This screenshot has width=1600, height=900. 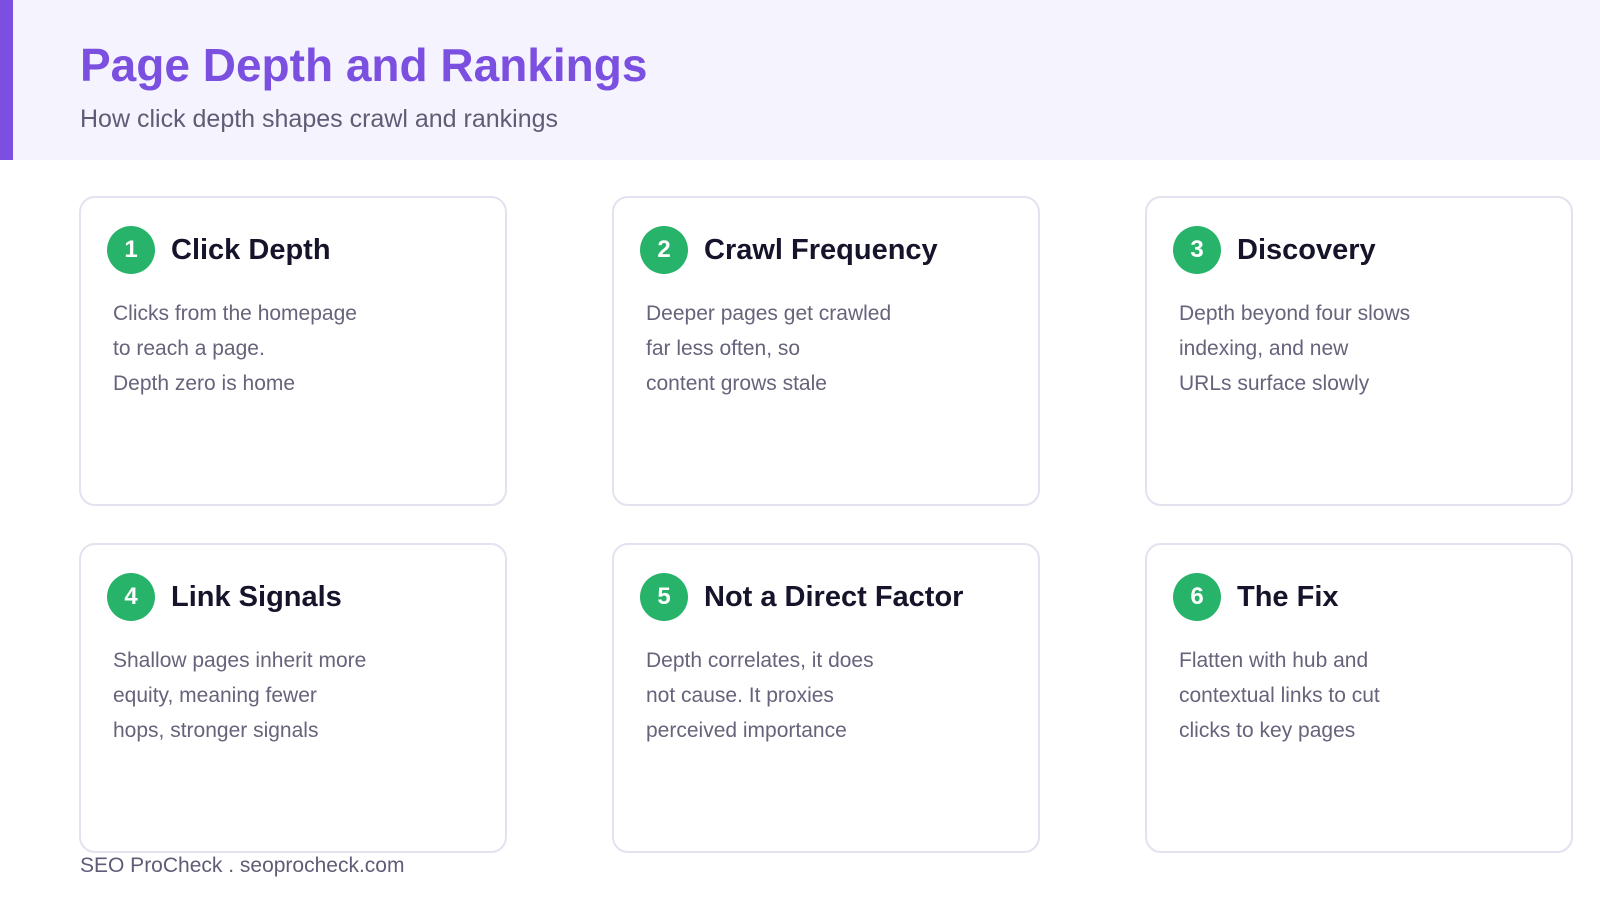 I want to click on card-title: The Fix, so click(x=1288, y=597).